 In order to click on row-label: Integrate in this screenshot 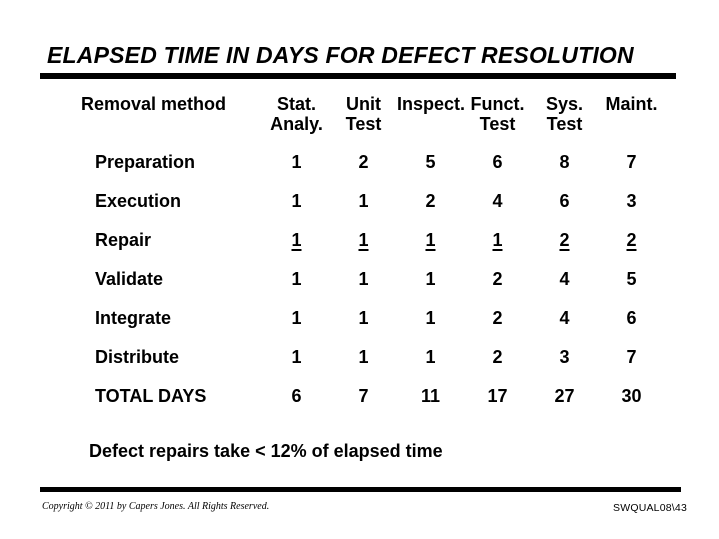, I will do `click(133, 318)`.